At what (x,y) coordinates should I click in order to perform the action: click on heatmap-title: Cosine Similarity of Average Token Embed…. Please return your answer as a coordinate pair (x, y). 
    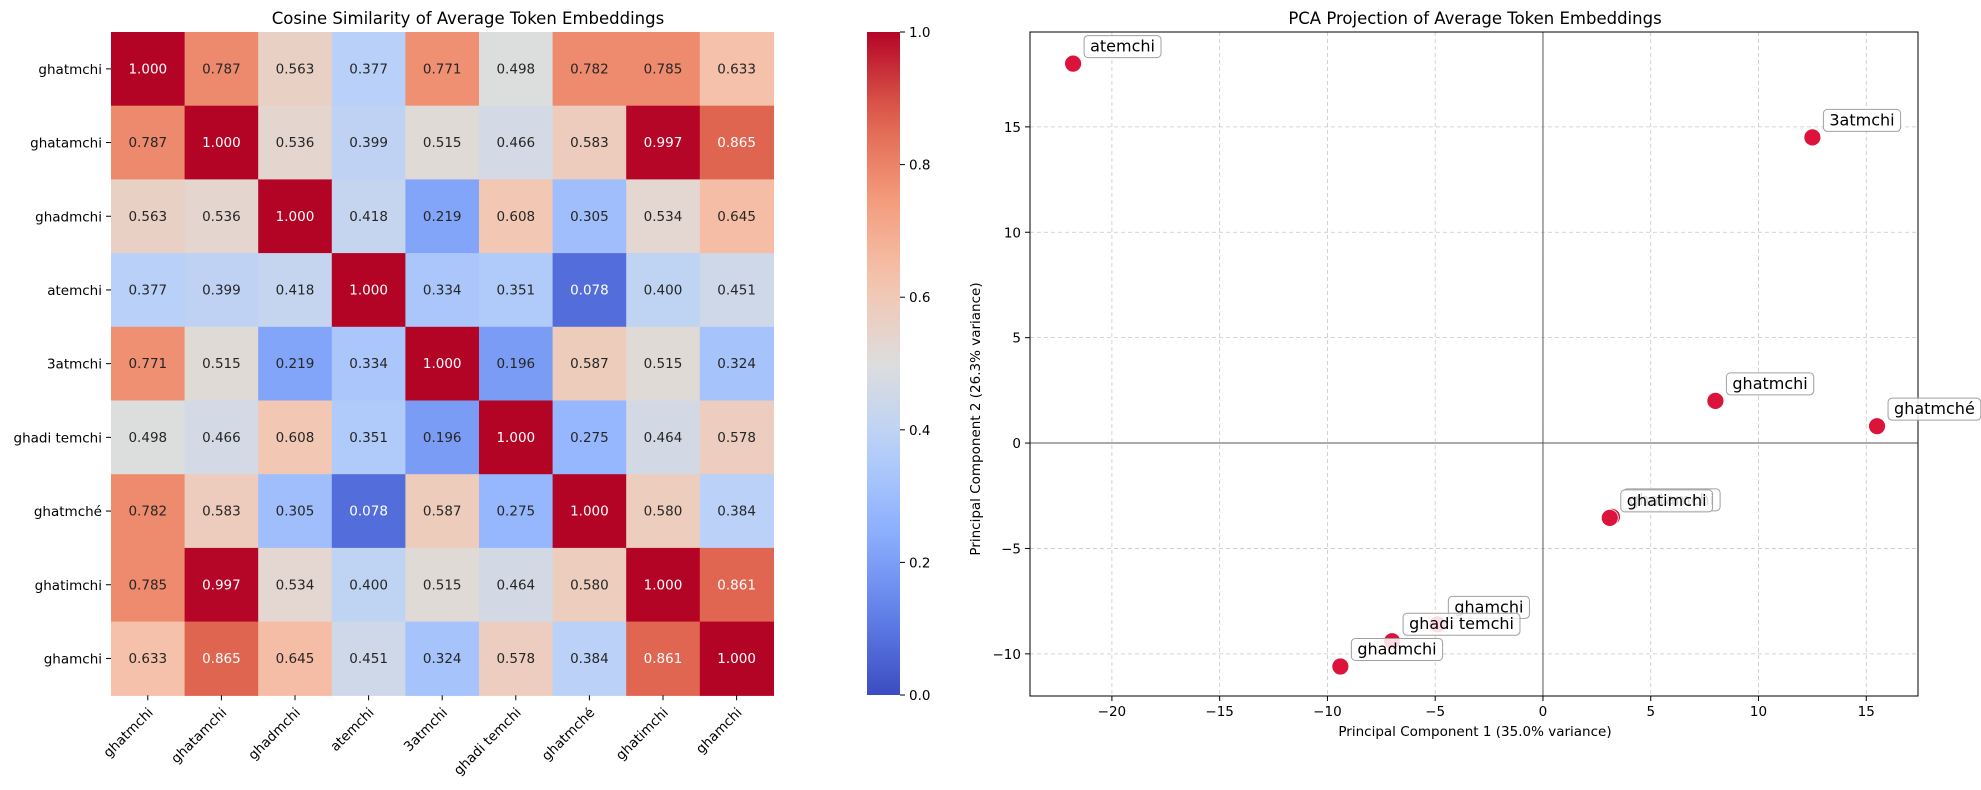
    Looking at the image, I should click on (468, 18).